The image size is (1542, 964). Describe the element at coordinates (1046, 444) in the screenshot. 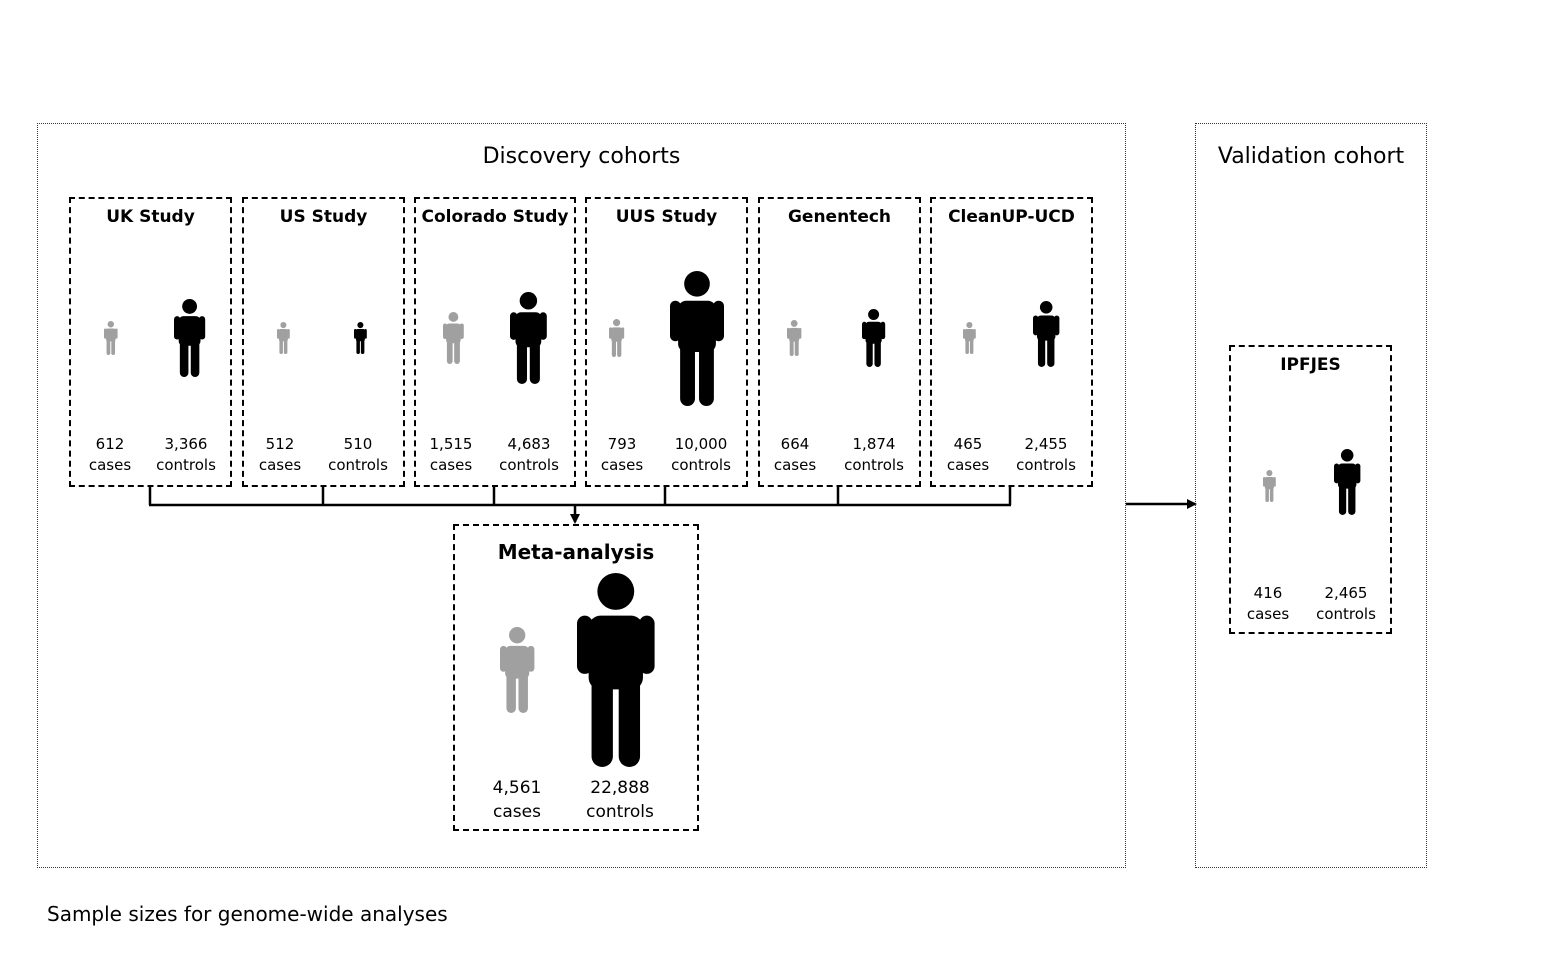

I see `controls-label-count: 2,455` at that location.